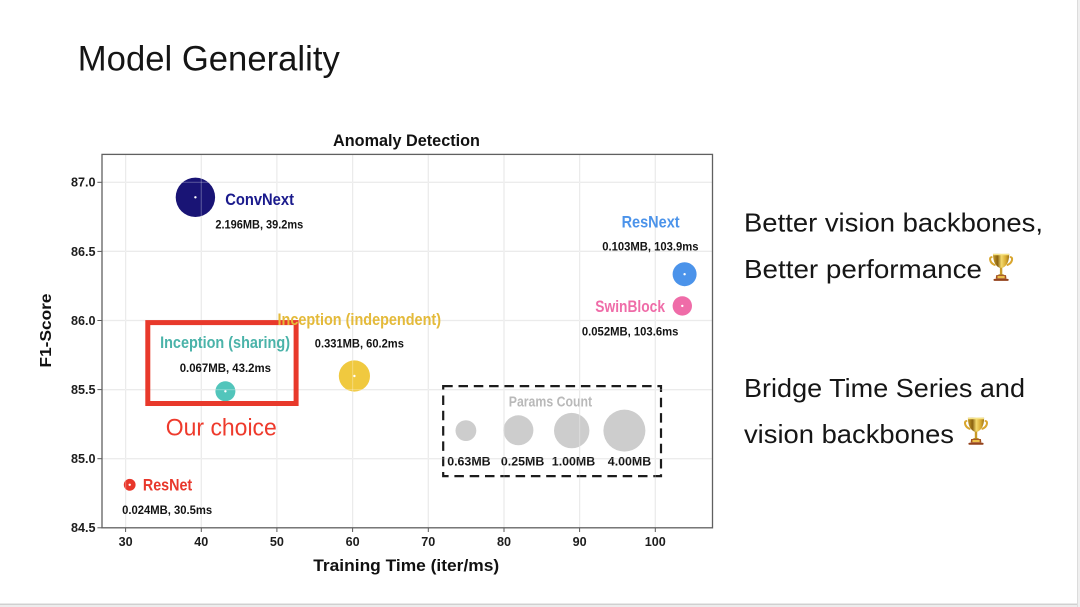 The height and width of the screenshot is (607, 1080). Describe the element at coordinates (277, 542) in the screenshot. I see `svg-text: 50` at that location.